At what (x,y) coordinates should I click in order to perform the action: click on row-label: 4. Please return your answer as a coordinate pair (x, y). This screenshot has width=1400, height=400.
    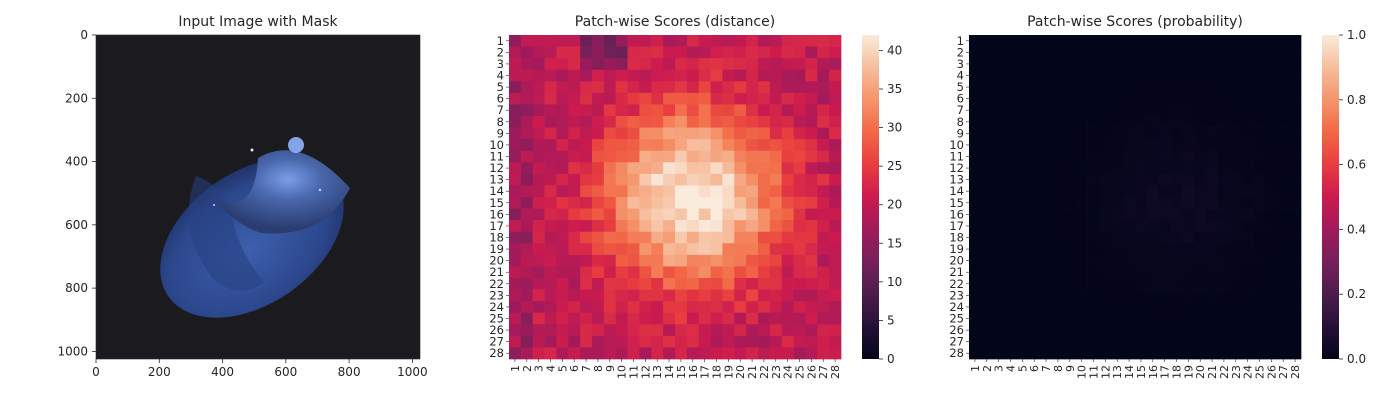
    Looking at the image, I should click on (500, 76).